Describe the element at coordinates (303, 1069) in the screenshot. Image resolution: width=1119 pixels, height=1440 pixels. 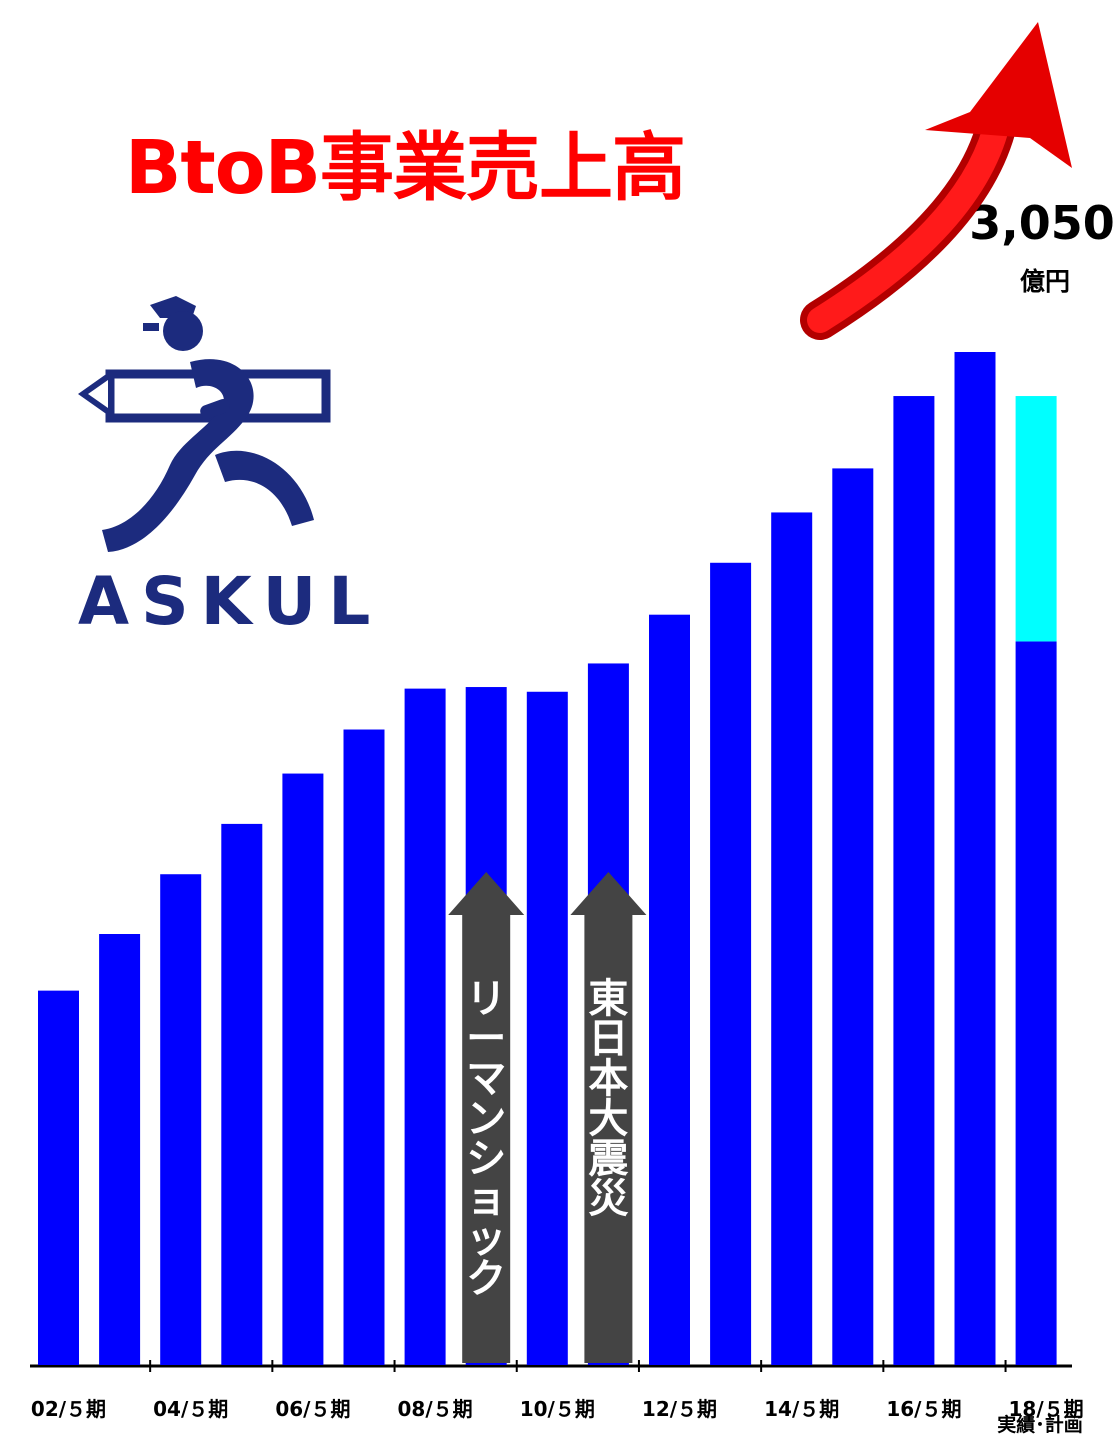
I see `bar-06/5期` at that location.